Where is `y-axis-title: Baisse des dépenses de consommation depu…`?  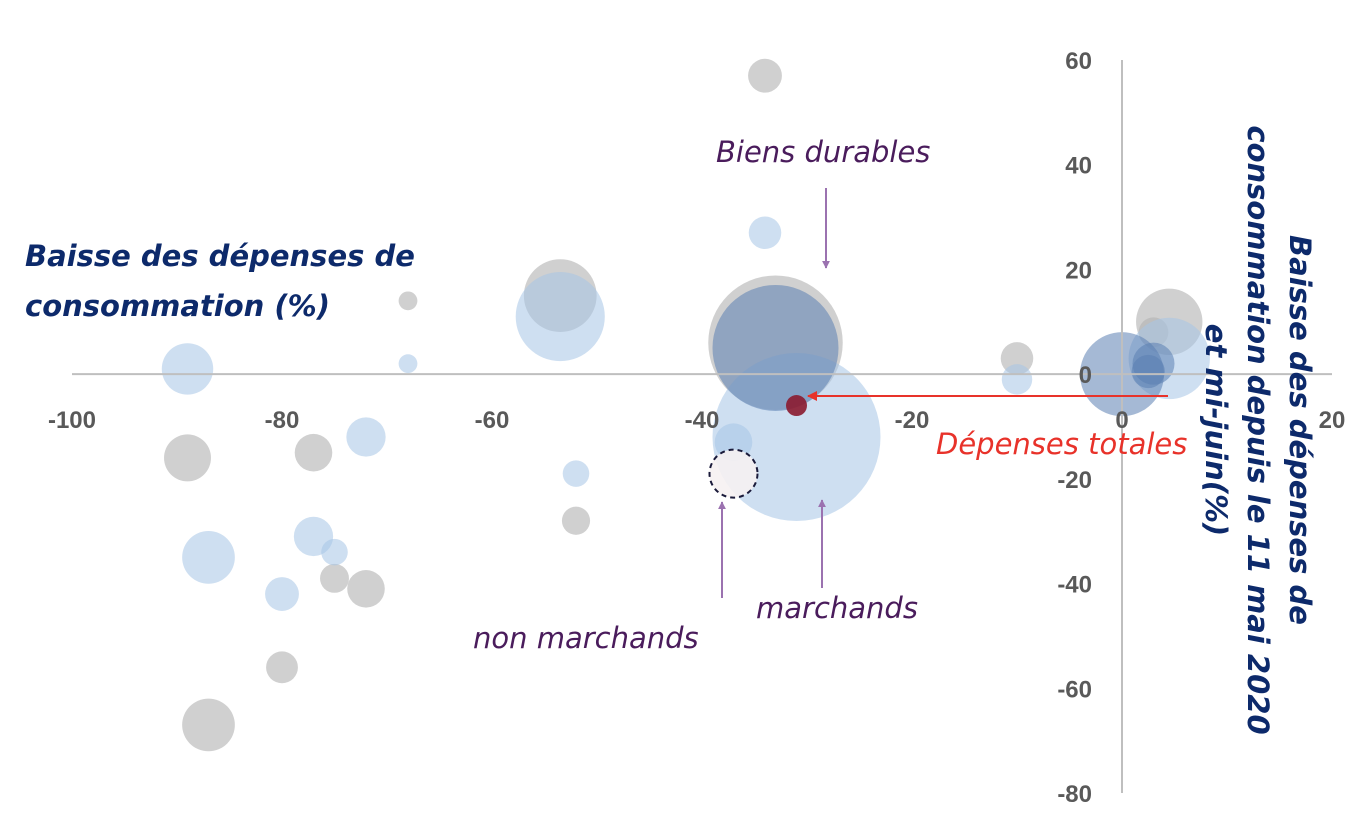 y-axis-title: Baisse des dépenses de consommation depu… is located at coordinates (1258, 429).